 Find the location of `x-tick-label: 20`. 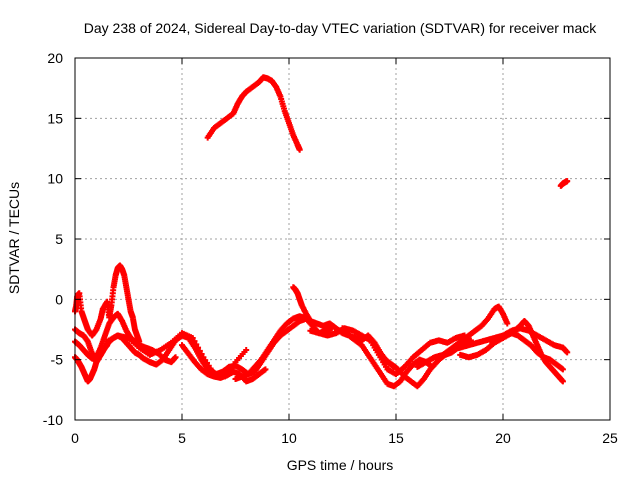

x-tick-label: 20 is located at coordinates (503, 438).